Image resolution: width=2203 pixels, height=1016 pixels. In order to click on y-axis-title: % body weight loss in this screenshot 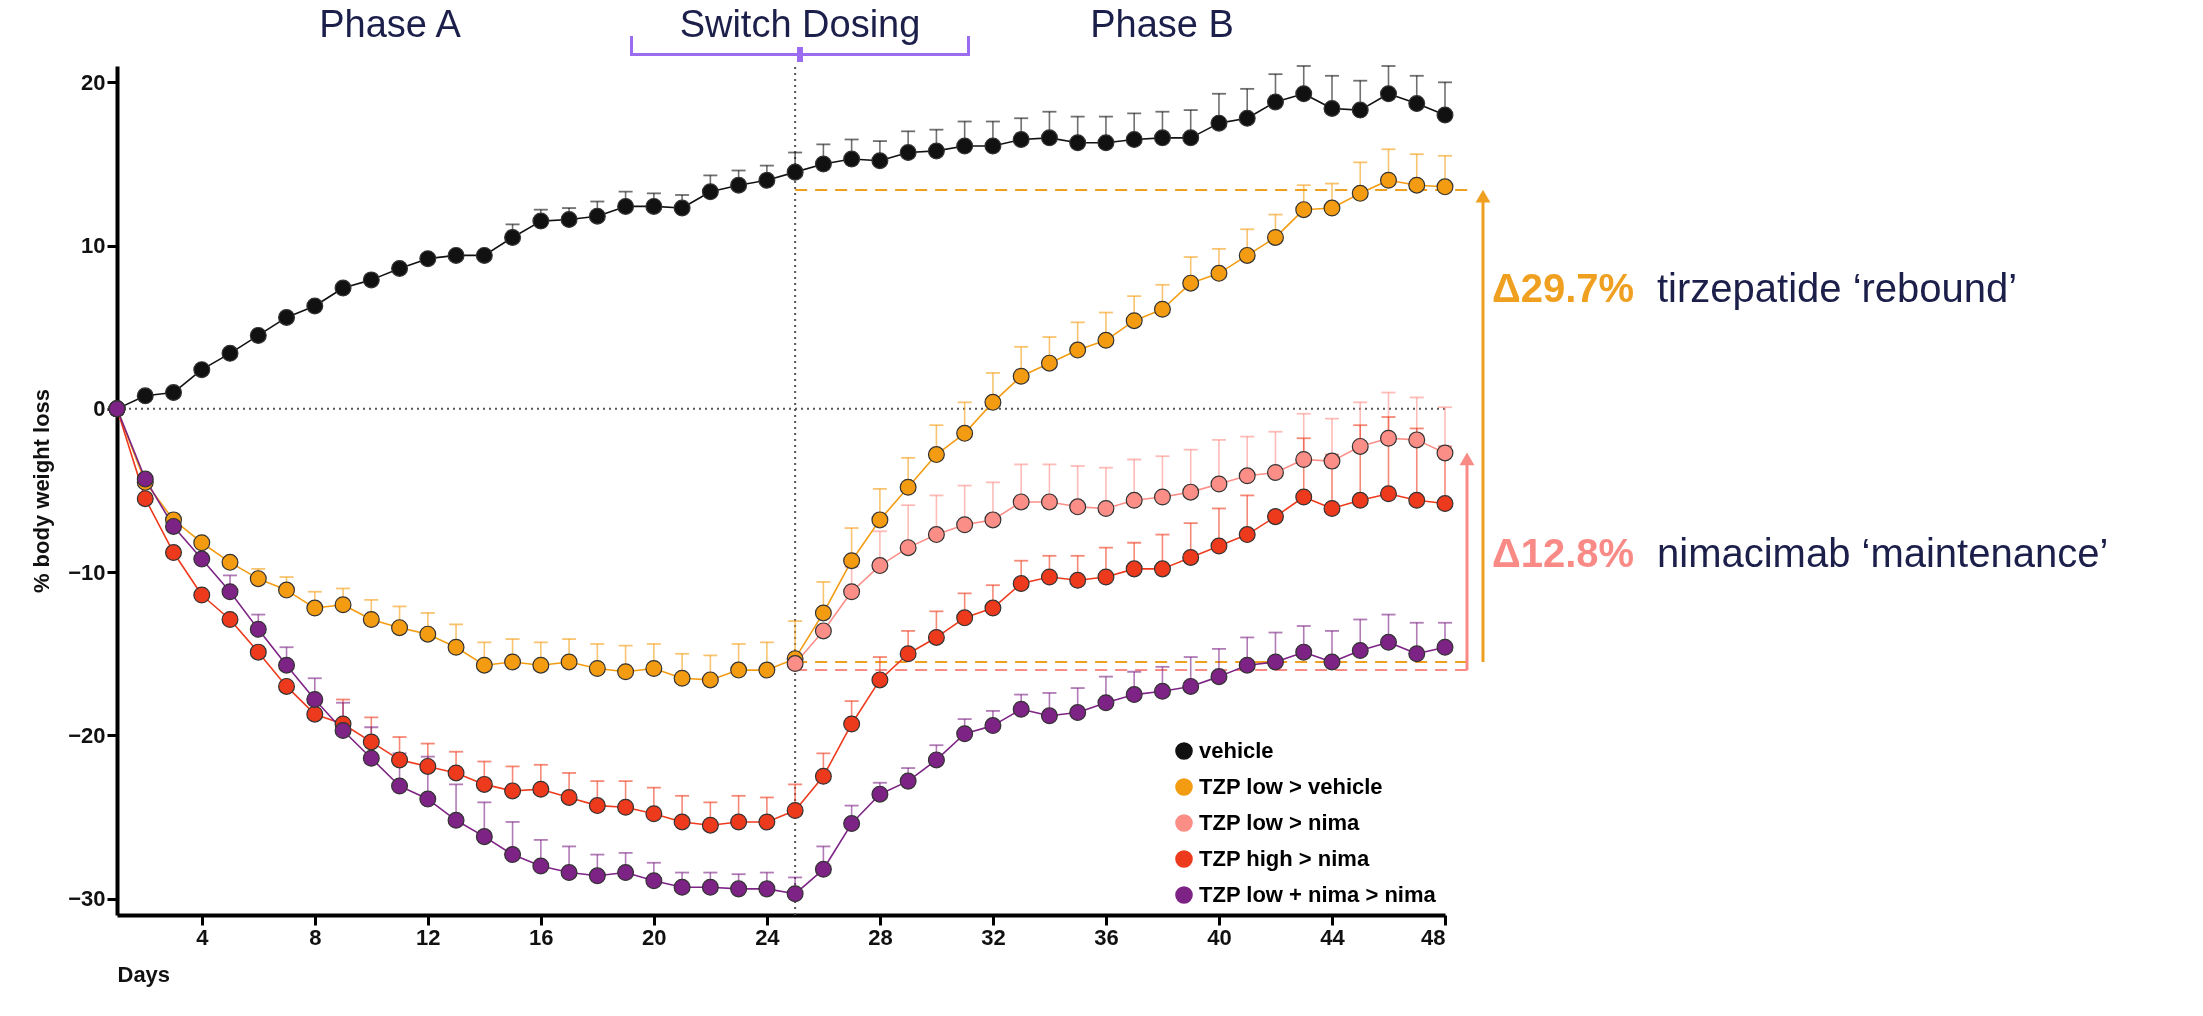, I will do `click(42, 491)`.